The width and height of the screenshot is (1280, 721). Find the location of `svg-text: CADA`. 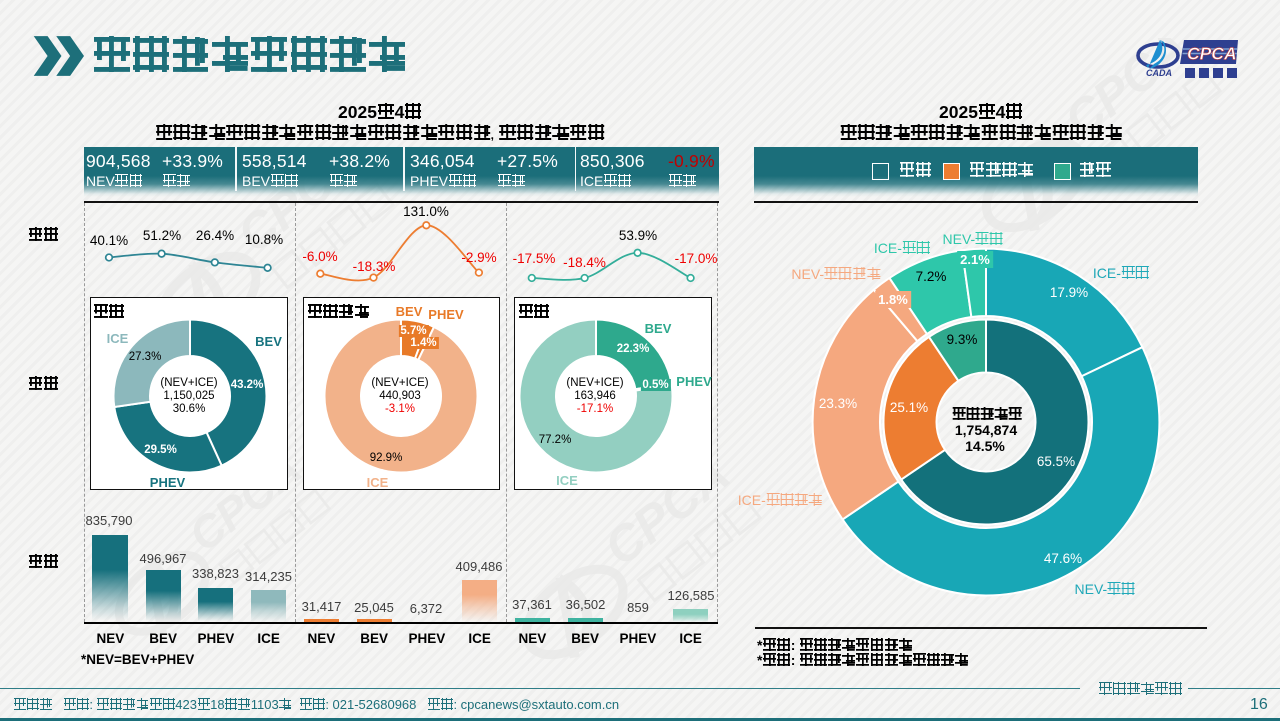

svg-text: CADA is located at coordinates (1159, 73).